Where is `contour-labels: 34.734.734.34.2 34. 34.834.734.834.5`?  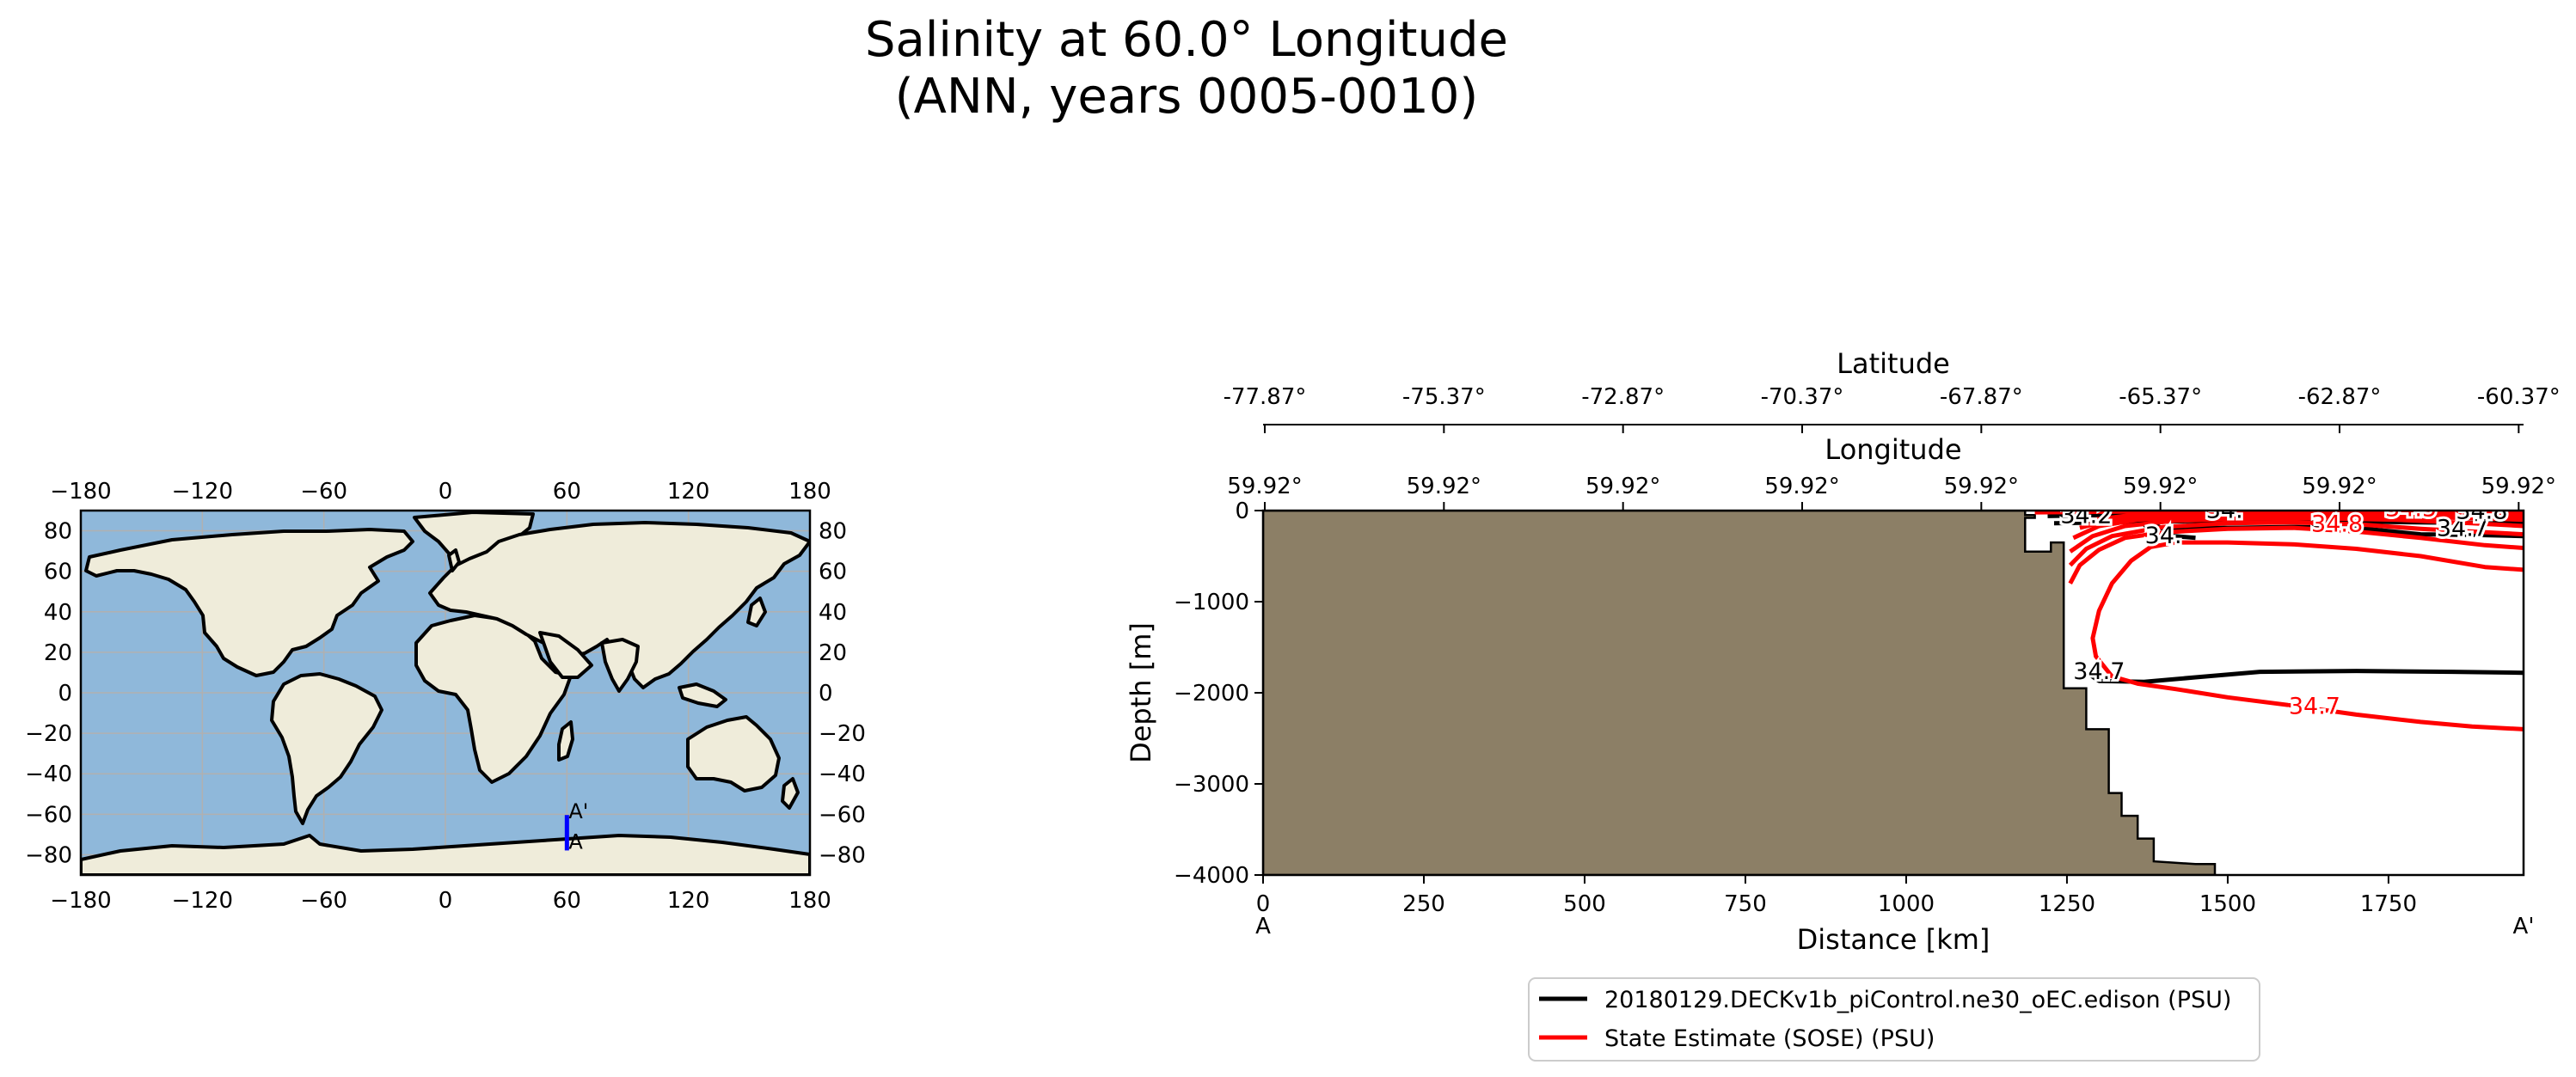 contour-labels: 34.734.734.34.2 34. 34.834.734.834.5 is located at coordinates (2284, 608).